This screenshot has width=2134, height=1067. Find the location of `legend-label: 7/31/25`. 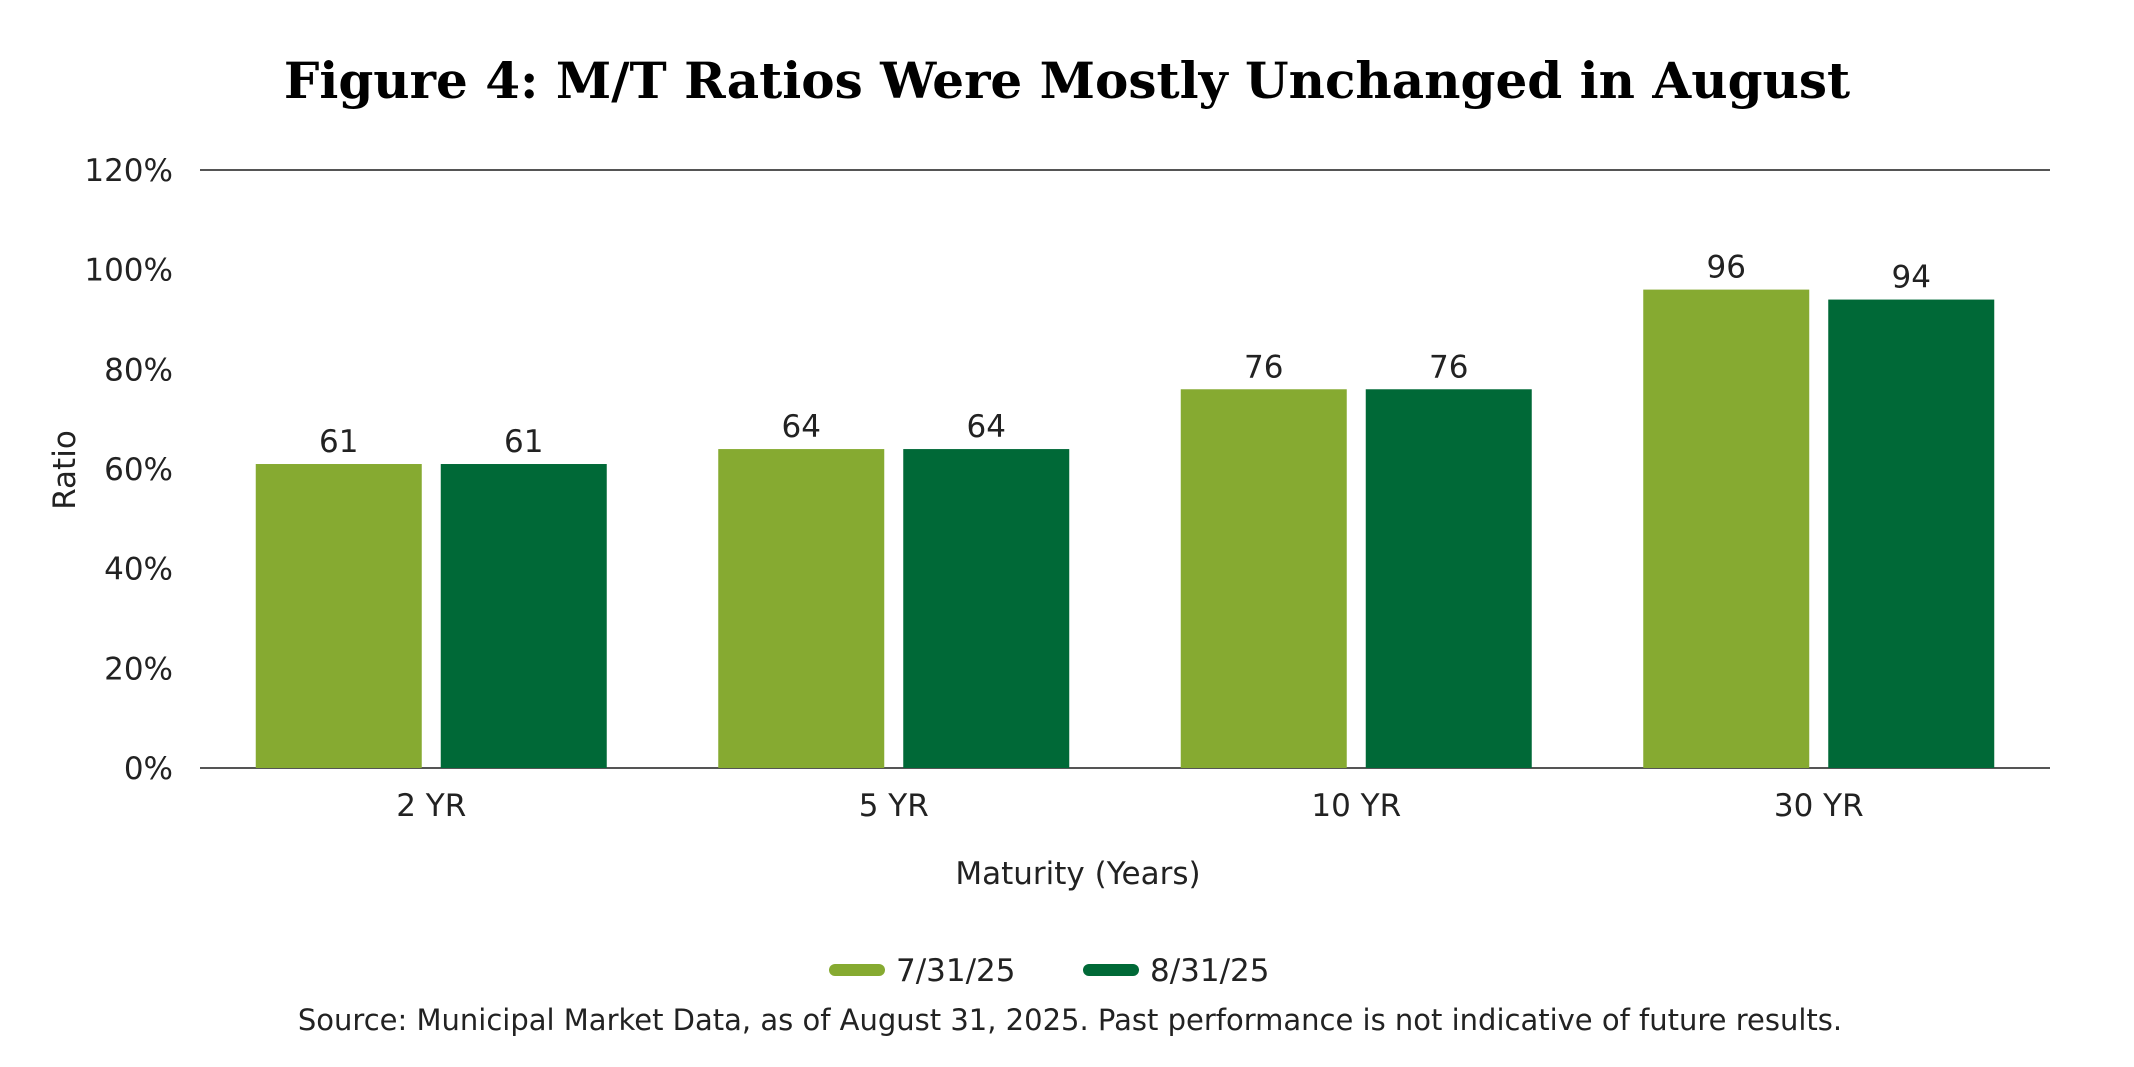

legend-label: 7/31/25 is located at coordinates (956, 971).